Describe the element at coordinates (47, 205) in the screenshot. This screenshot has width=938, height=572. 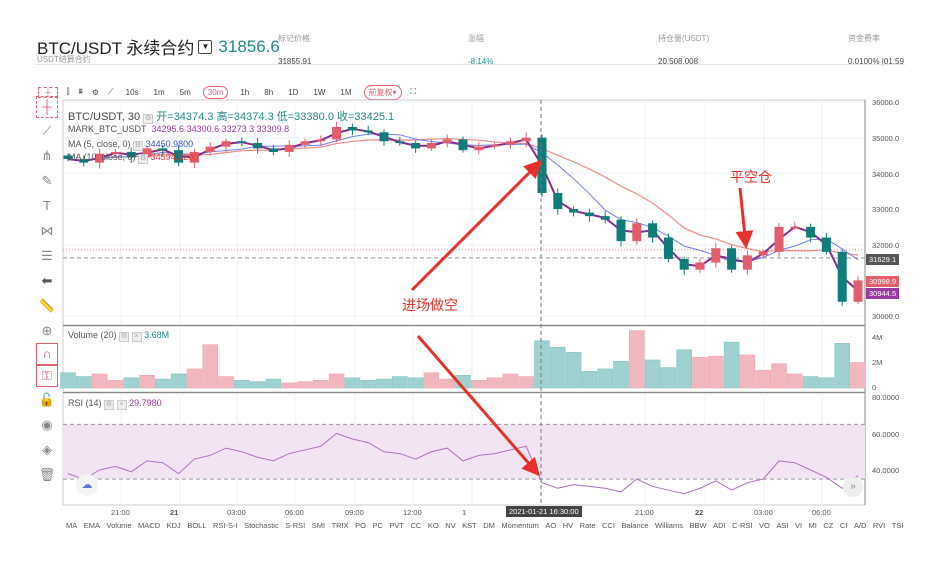
I see `text-icon: T` at that location.